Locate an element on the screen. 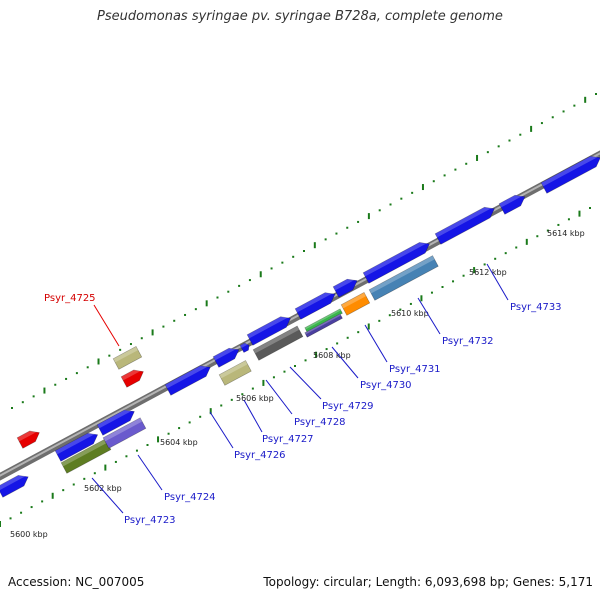  gene-label-psyr_4723: Psyr_4723 is located at coordinates (150, 520).